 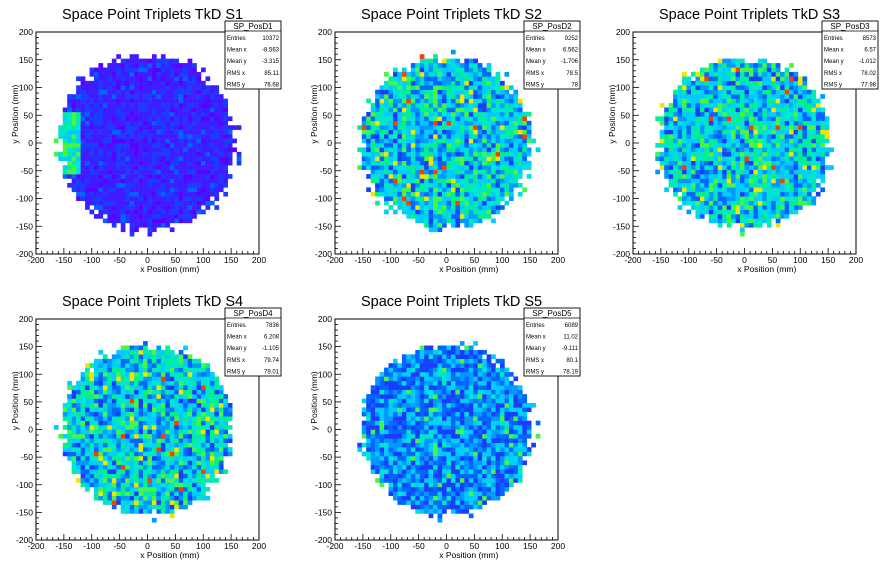 What do you see at coordinates (237, 62) in the screenshot?
I see `stats-row-label: Mean y` at bounding box center [237, 62].